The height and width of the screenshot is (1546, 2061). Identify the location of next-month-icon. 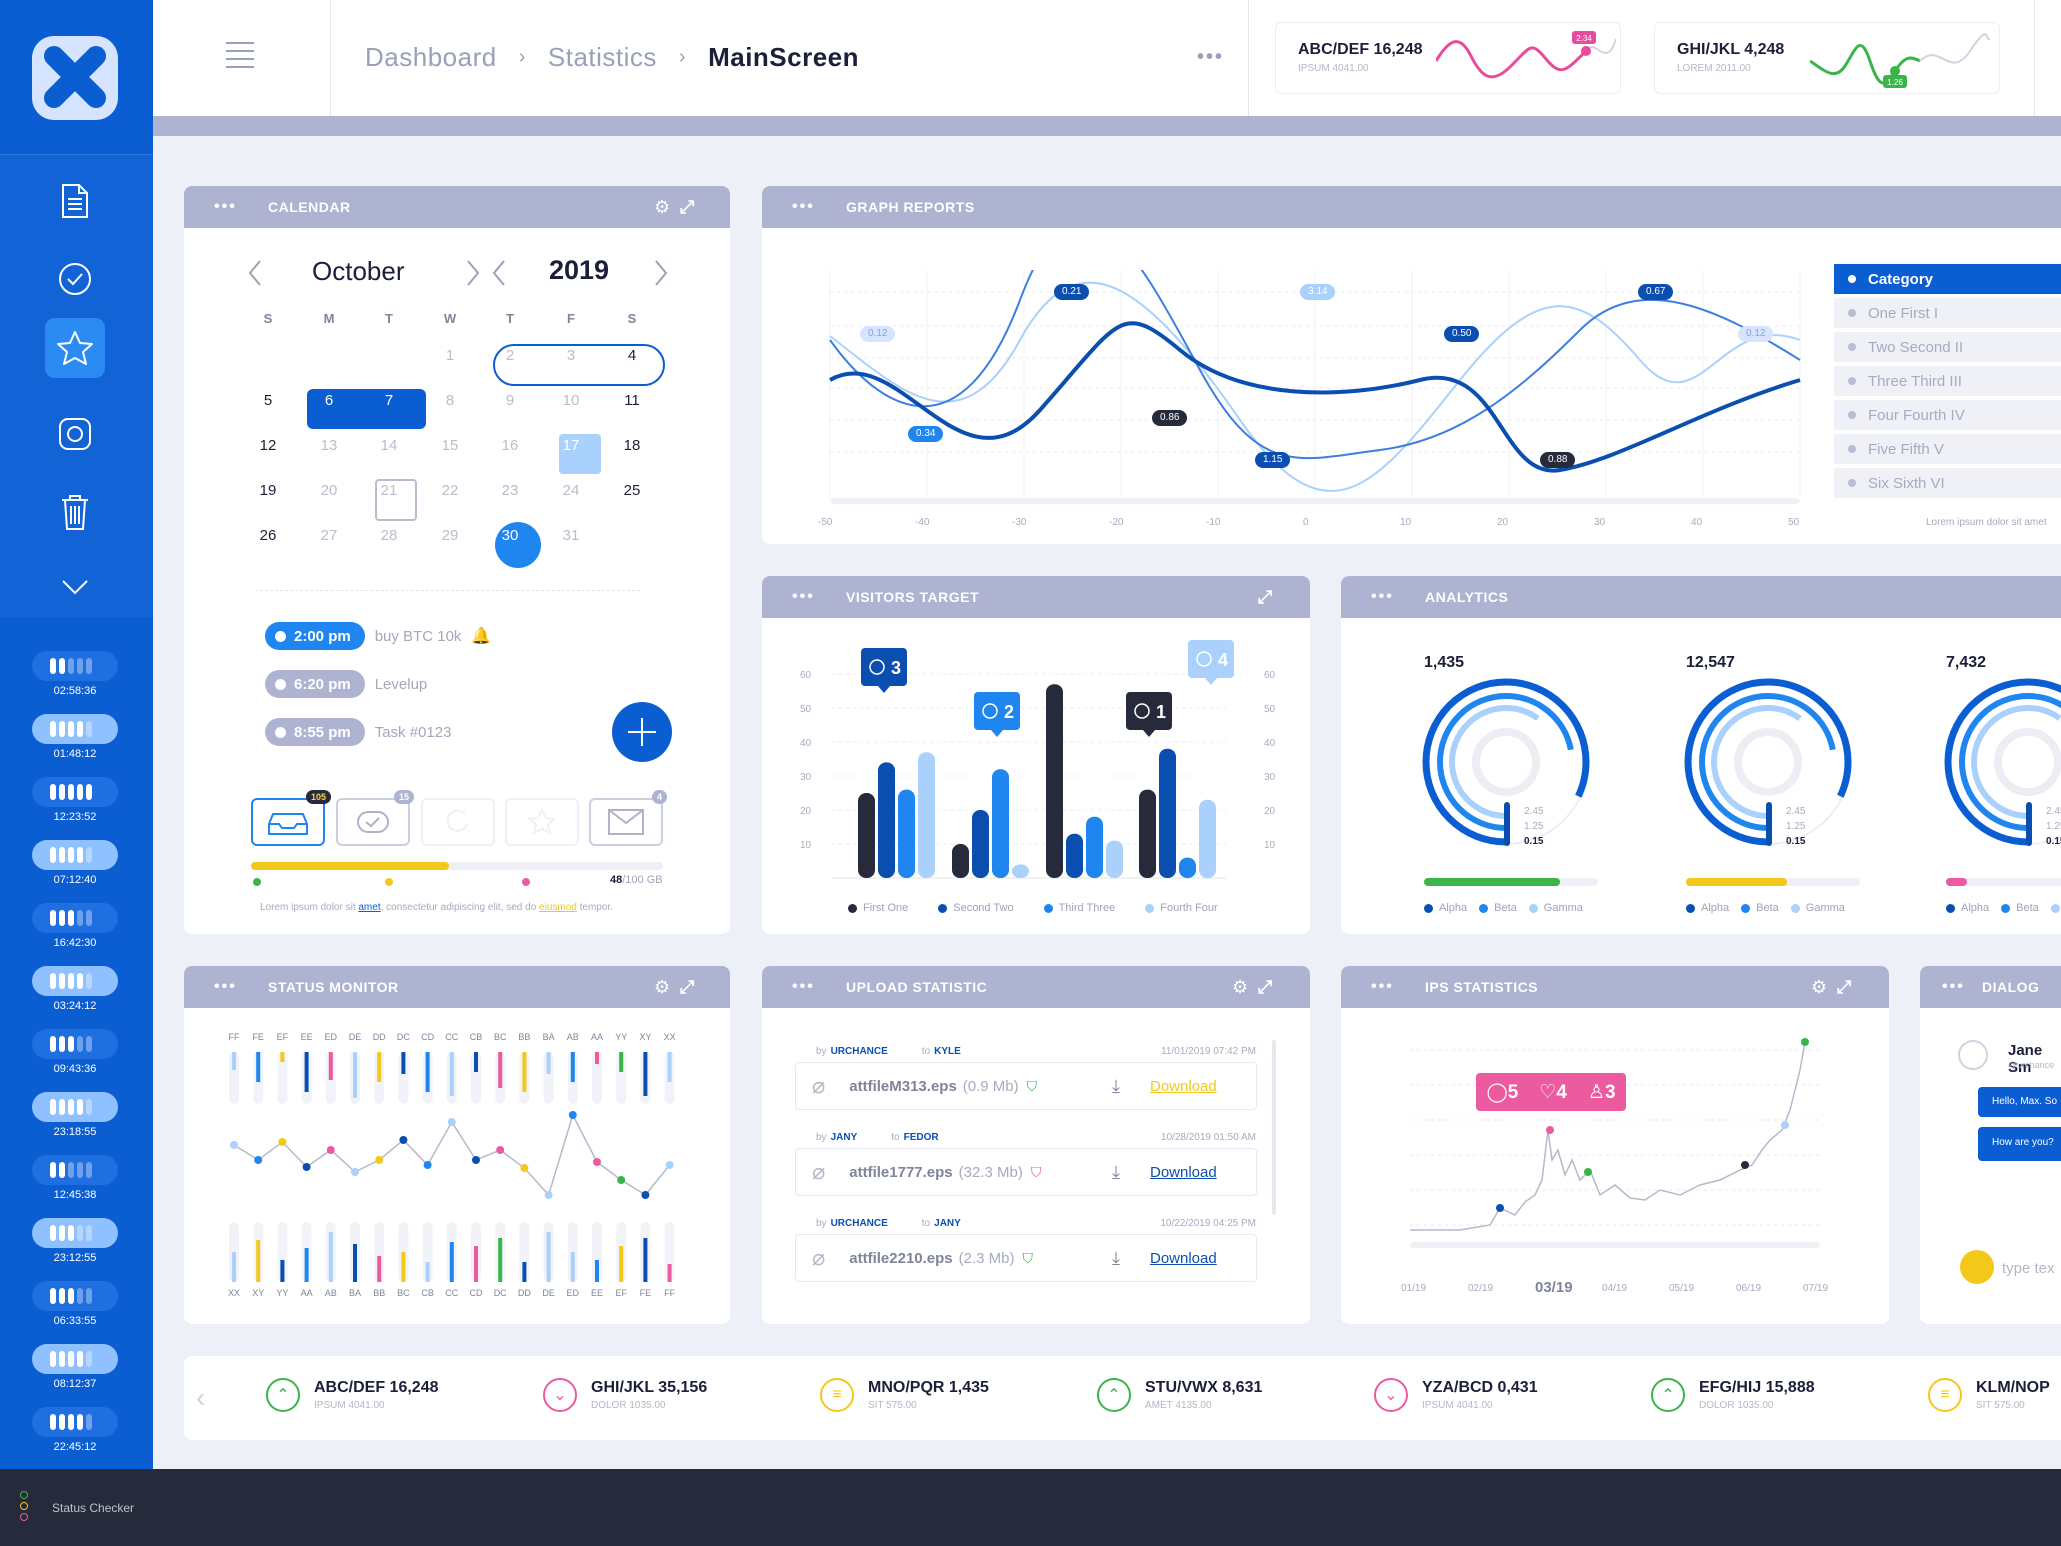
(472, 273).